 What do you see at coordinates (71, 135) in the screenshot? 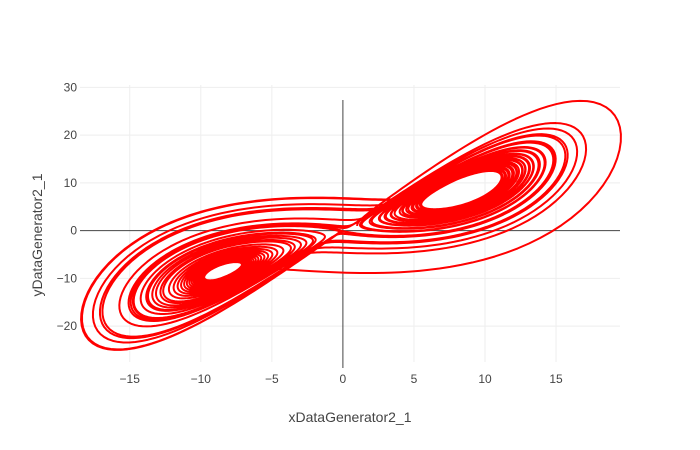
I see `y-tick-label: 20` at bounding box center [71, 135].